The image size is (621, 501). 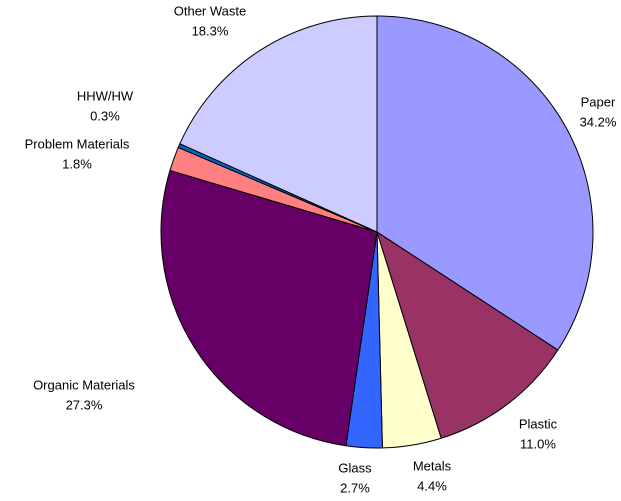 I want to click on slice-value-label: 18.3%, so click(x=210, y=30).